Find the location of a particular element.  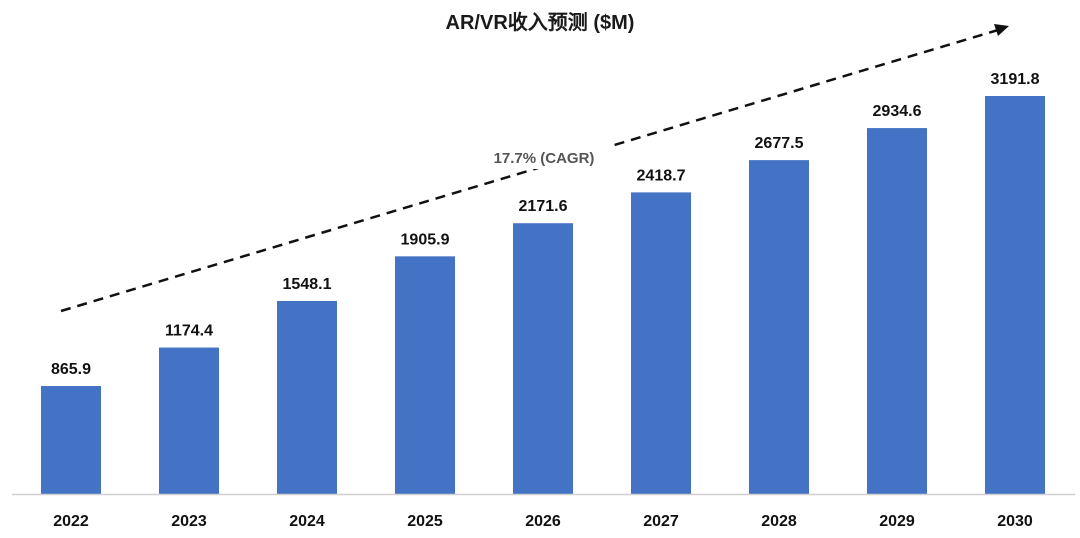

bar-2029 is located at coordinates (897, 311).